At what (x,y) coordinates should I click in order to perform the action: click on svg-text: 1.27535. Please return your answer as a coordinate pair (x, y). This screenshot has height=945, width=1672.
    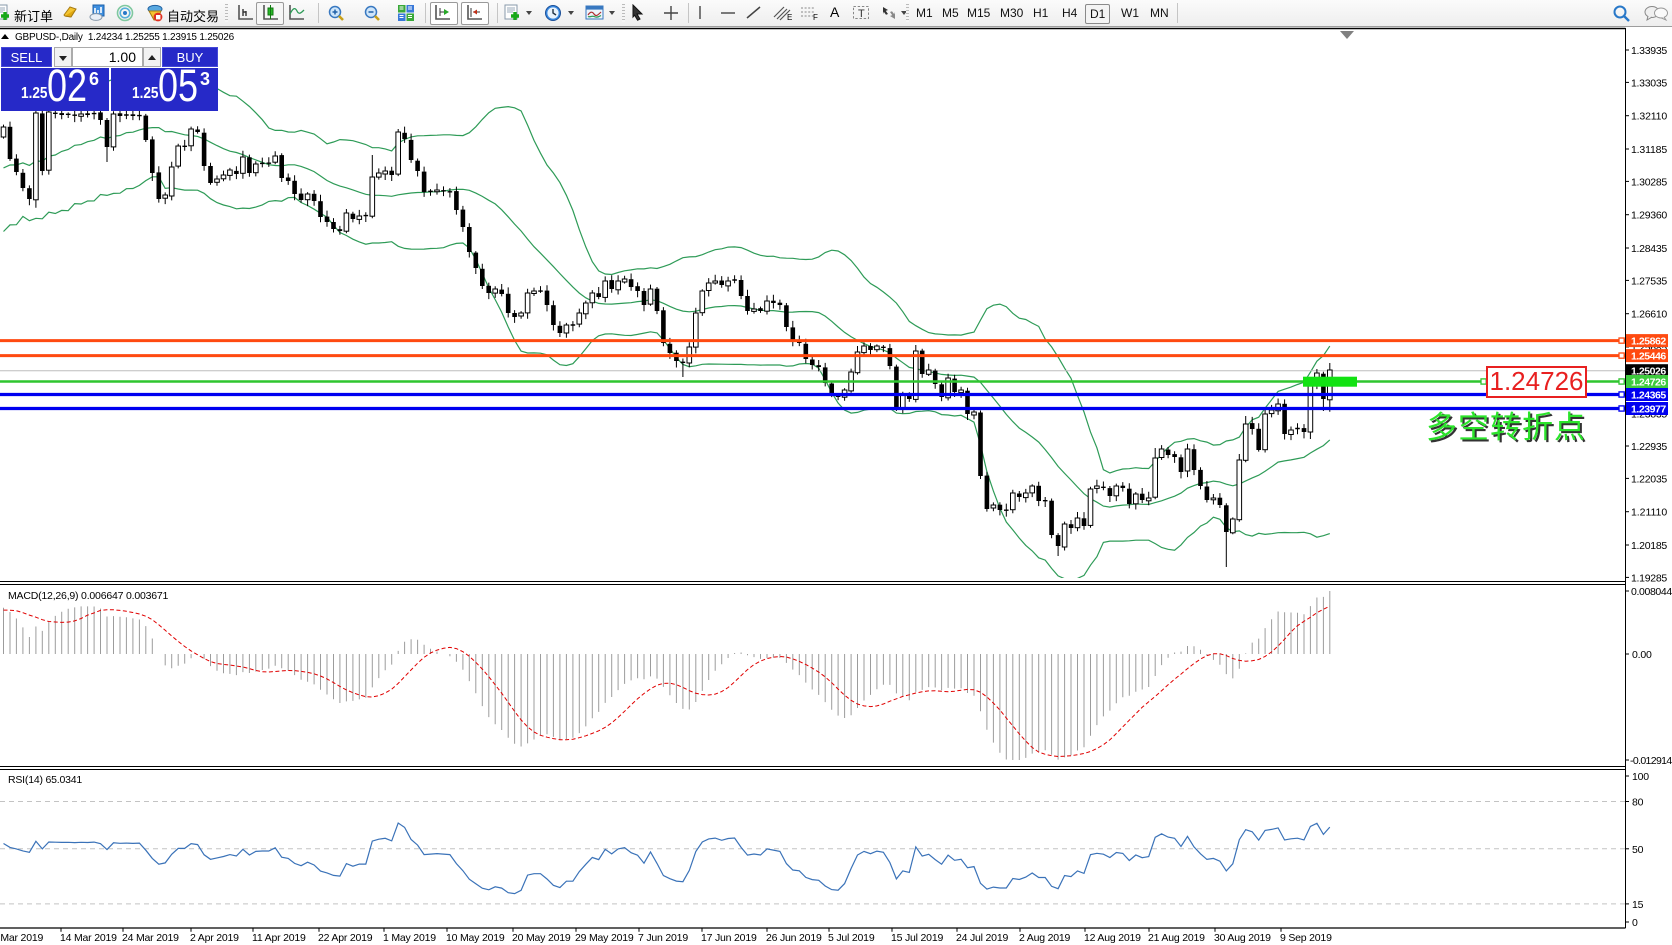
    Looking at the image, I should click on (1649, 281).